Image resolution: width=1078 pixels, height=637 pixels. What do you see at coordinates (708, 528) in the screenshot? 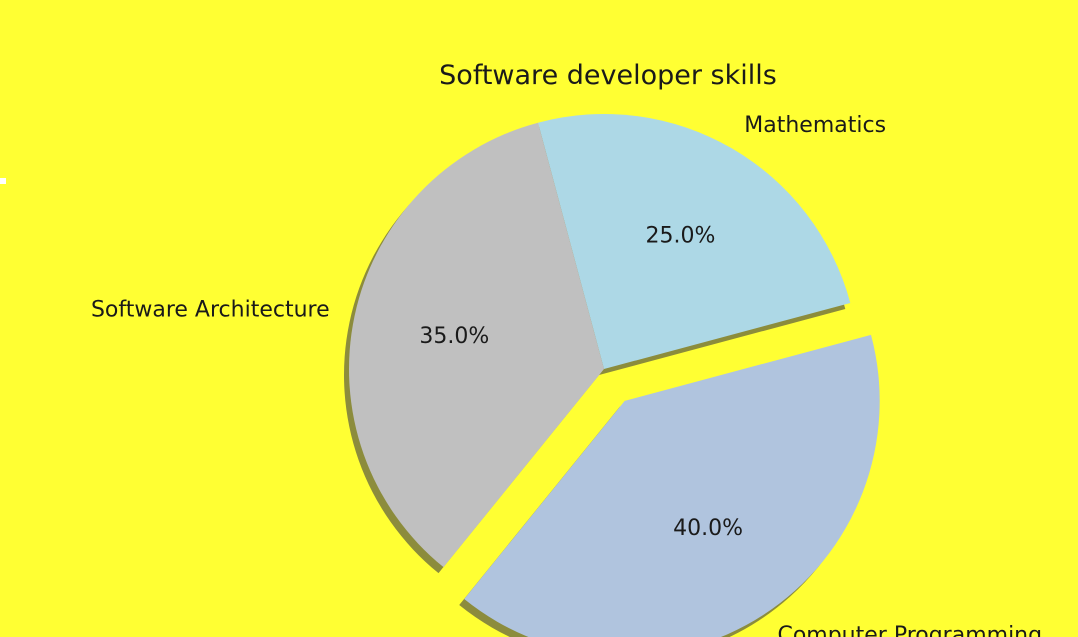
I see `slice-percent-computer-programming: 40.0%` at bounding box center [708, 528].